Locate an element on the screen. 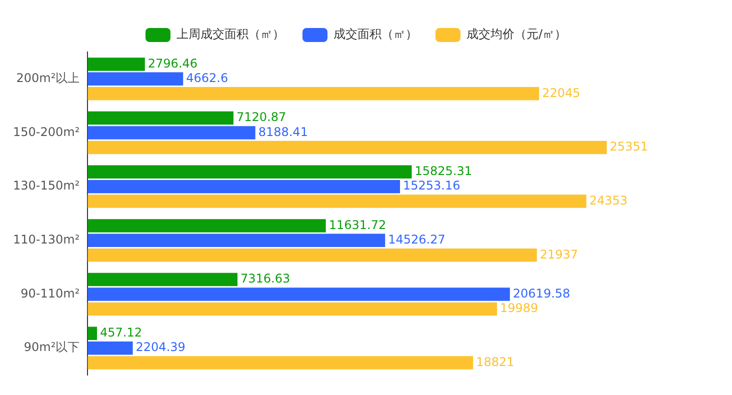  data-label: 11631.72 is located at coordinates (357, 225).